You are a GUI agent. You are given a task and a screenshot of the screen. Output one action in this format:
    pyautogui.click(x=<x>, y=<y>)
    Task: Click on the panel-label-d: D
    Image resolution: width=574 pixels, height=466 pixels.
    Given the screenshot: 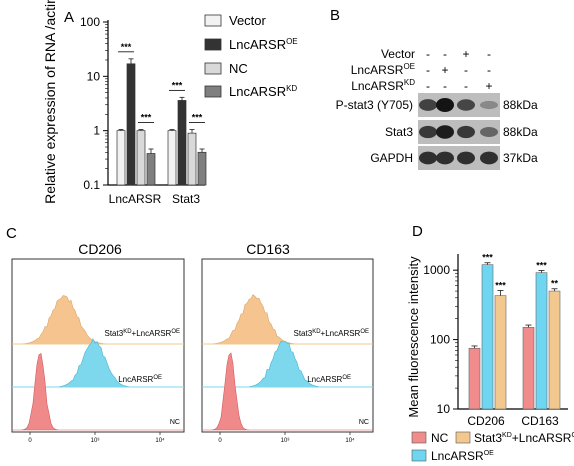 What is the action you would take?
    pyautogui.click(x=417, y=231)
    